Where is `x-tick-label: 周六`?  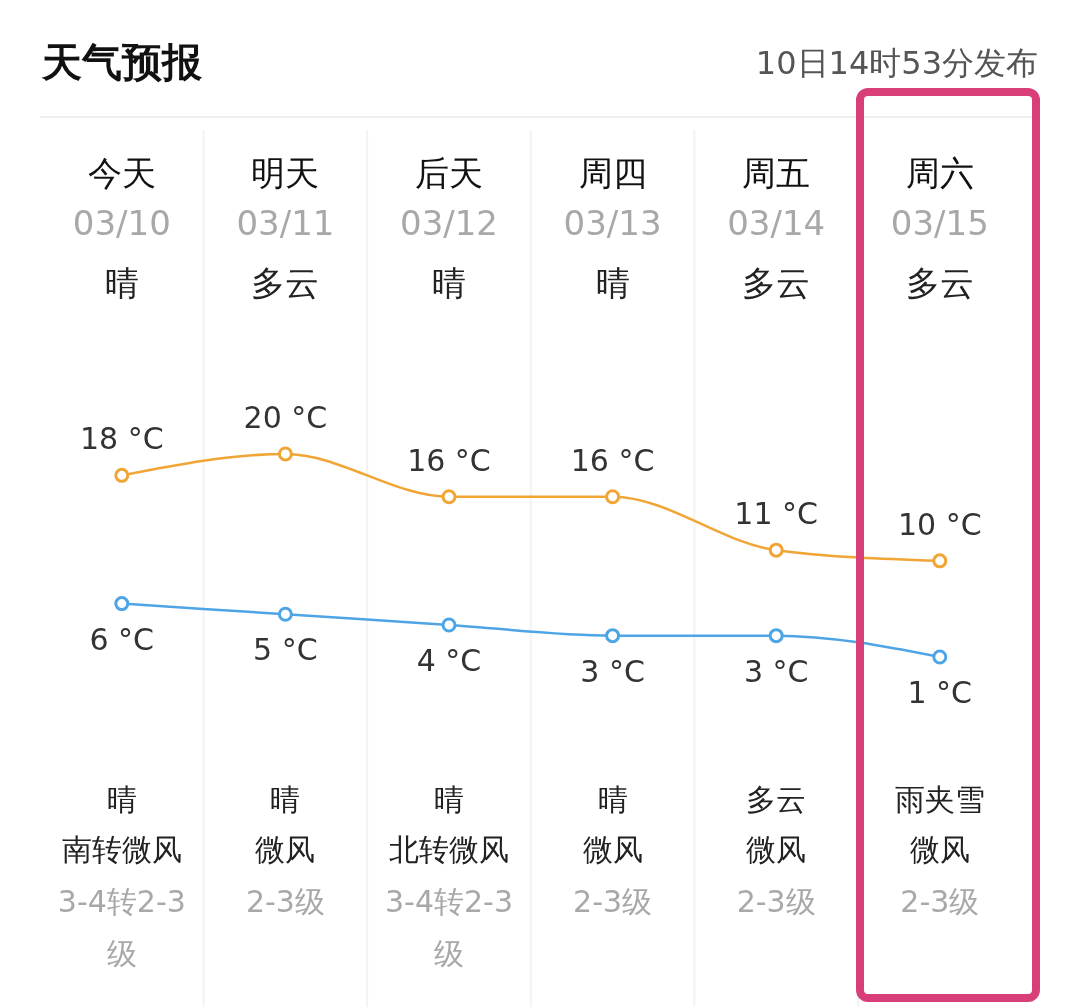 x-tick-label: 周六 is located at coordinates (939, 173).